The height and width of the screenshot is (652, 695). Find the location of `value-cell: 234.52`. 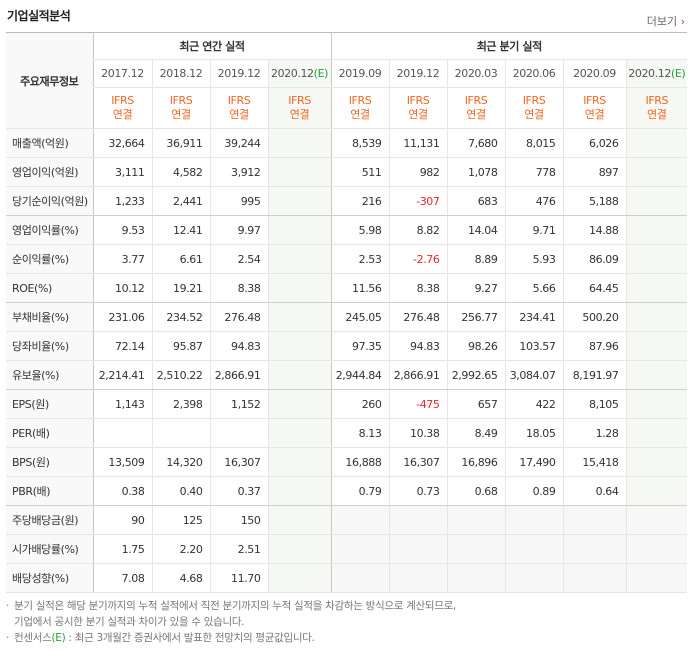

value-cell: 234.52 is located at coordinates (180, 317).